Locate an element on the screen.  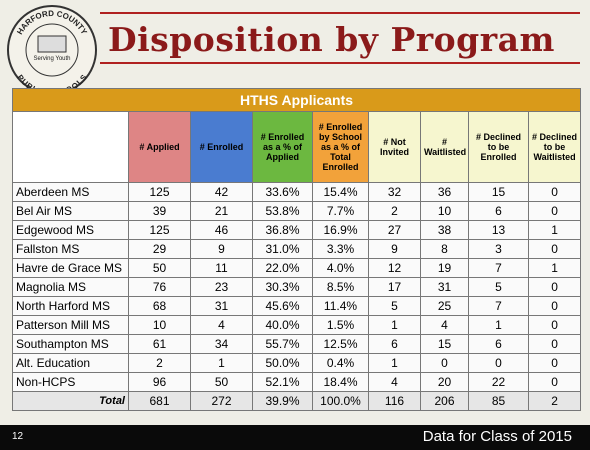
cell: 20 is located at coordinates (444, 382).